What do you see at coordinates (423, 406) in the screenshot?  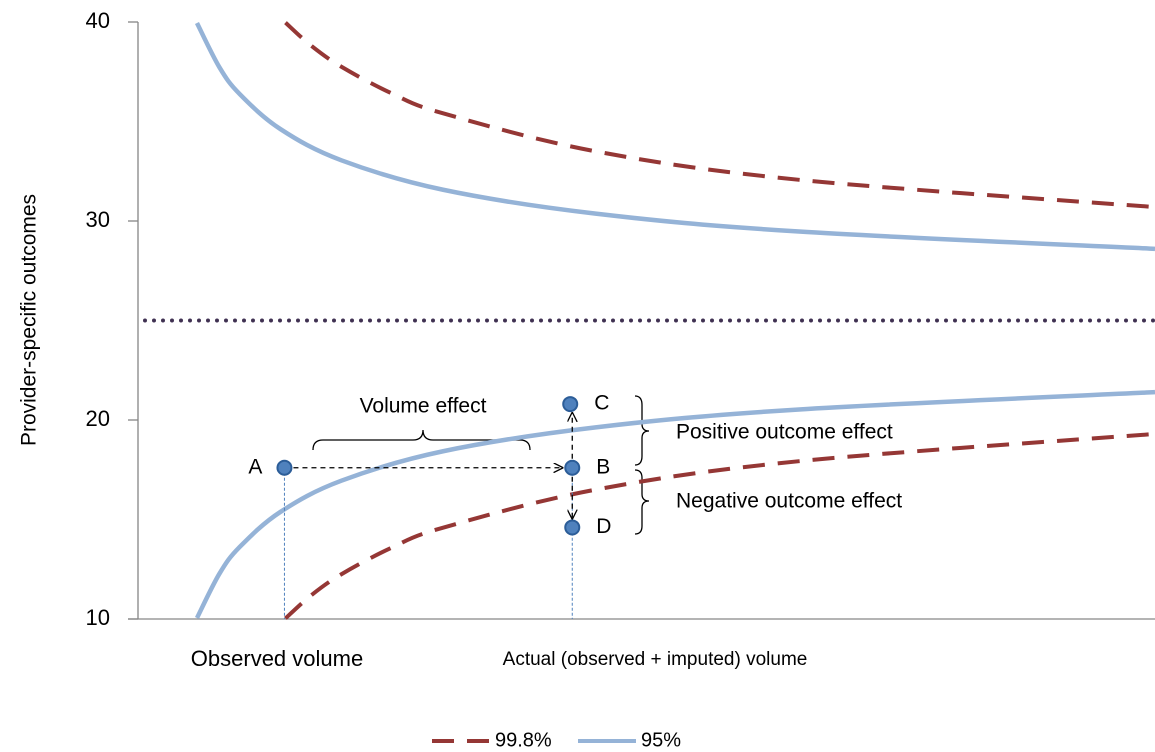 I see `annotation: Volume effect` at bounding box center [423, 406].